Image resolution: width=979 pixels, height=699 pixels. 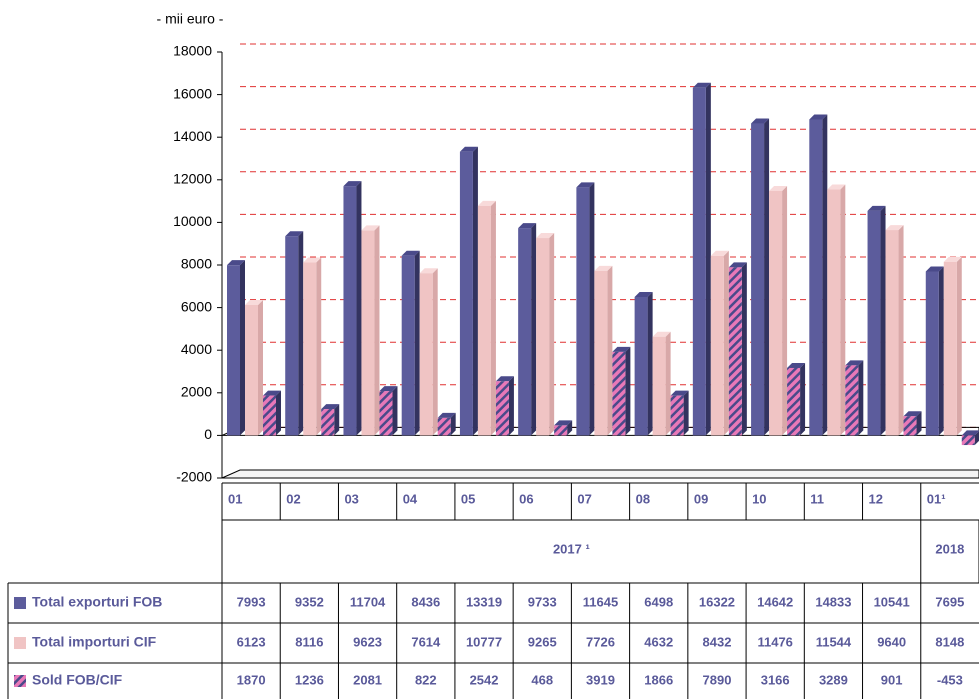 I want to click on legend-label: Sold FOB/CIF, so click(x=77, y=680).